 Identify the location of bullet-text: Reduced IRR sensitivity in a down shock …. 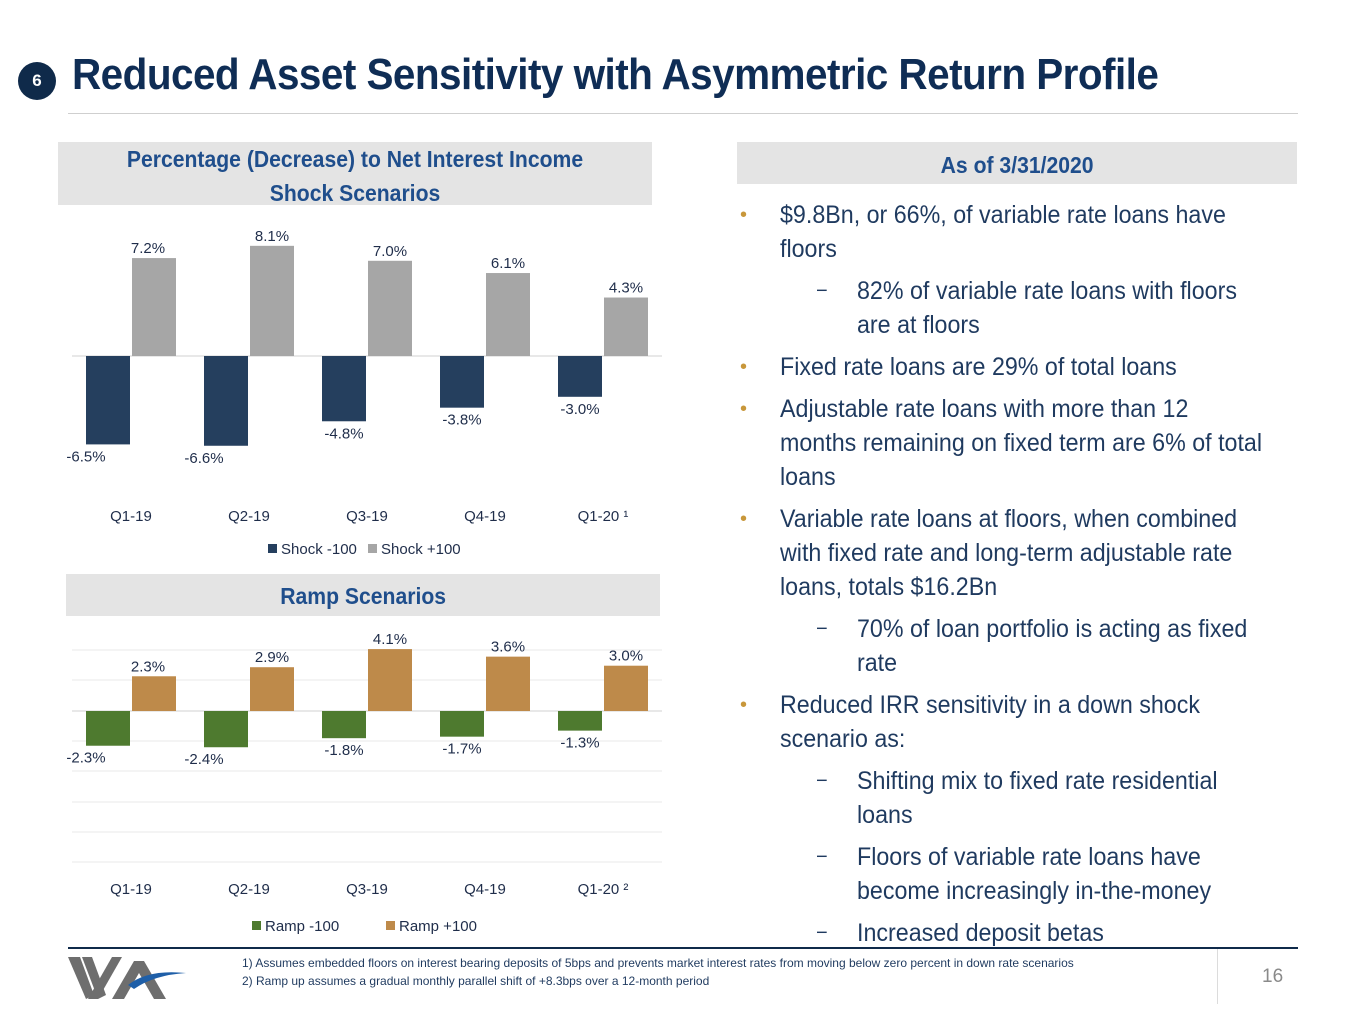
(990, 722).